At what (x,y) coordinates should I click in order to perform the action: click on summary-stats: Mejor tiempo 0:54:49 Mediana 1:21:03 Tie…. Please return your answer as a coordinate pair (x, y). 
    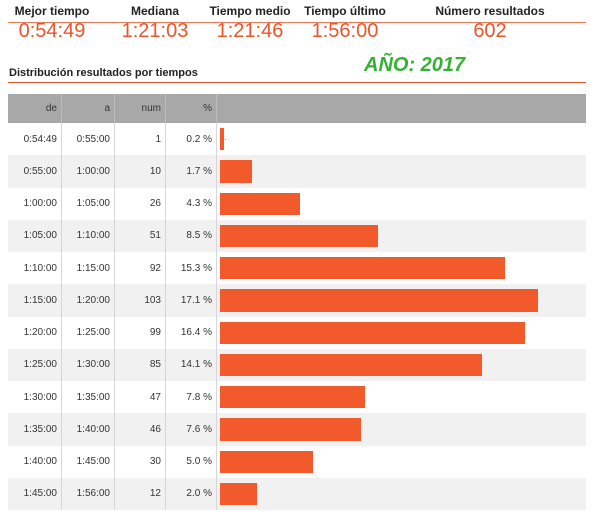
    Looking at the image, I should click on (297, 25).